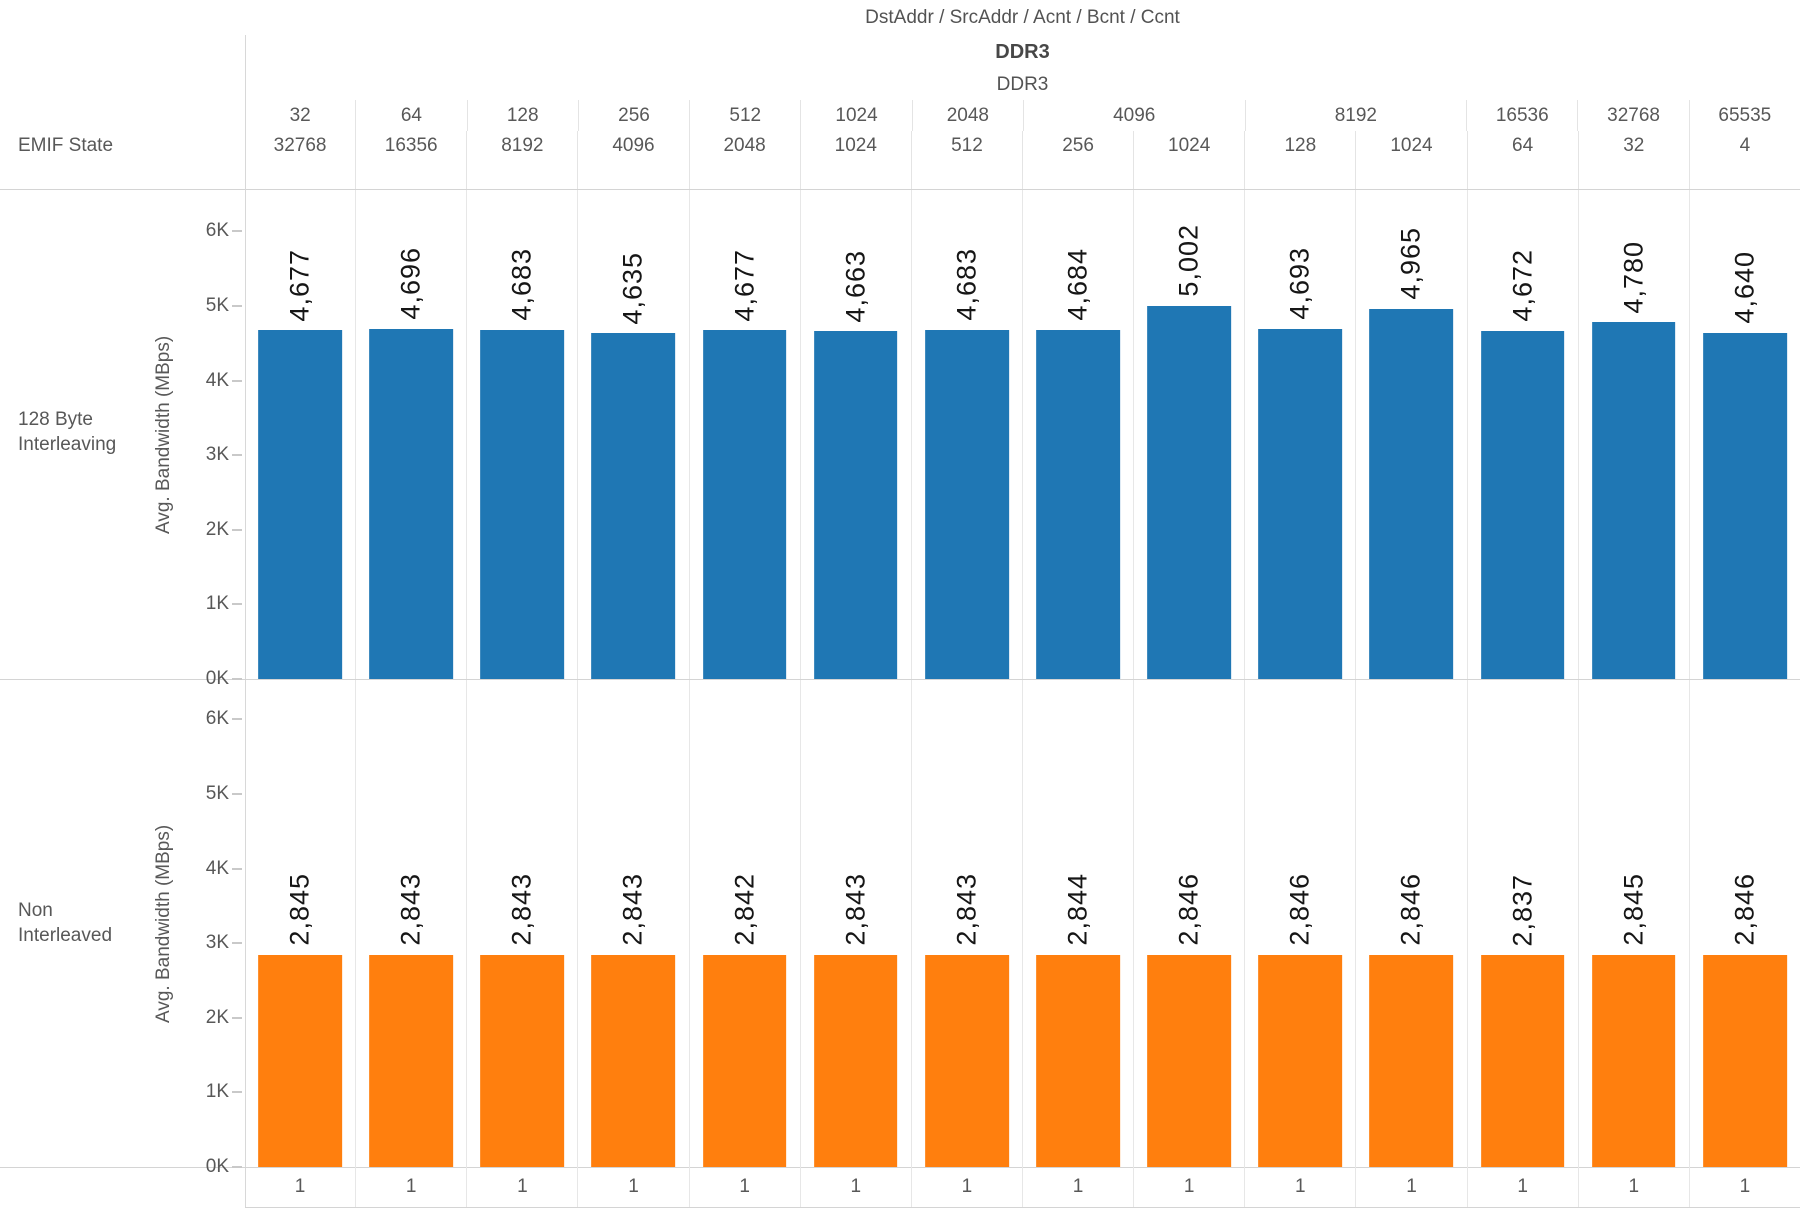  Describe the element at coordinates (410, 160) in the screenshot. I see `column-subheader: 16356` at that location.